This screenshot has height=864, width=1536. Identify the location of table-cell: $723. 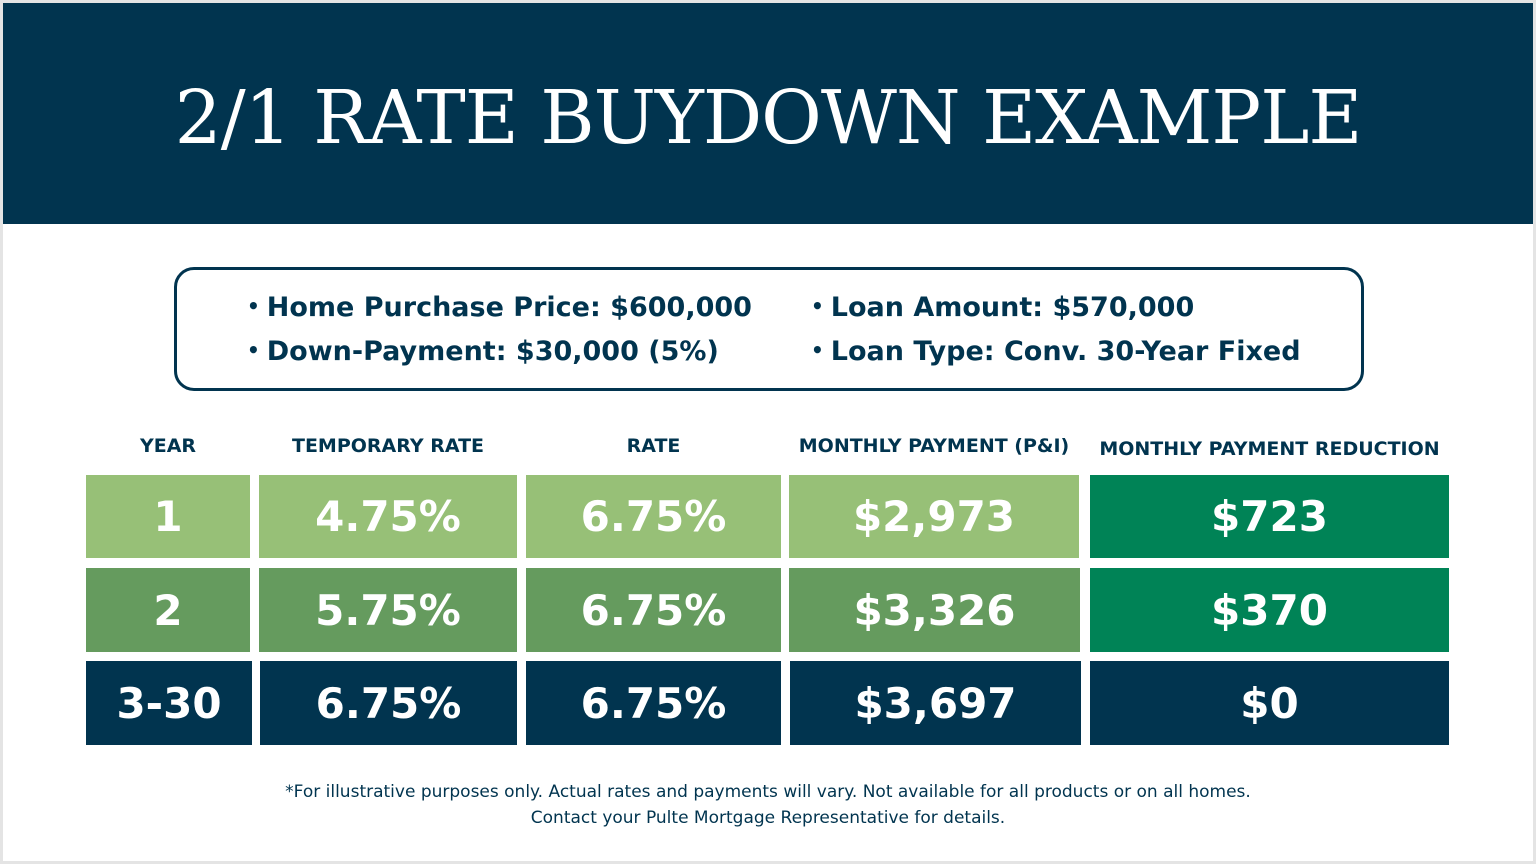
(1269, 516).